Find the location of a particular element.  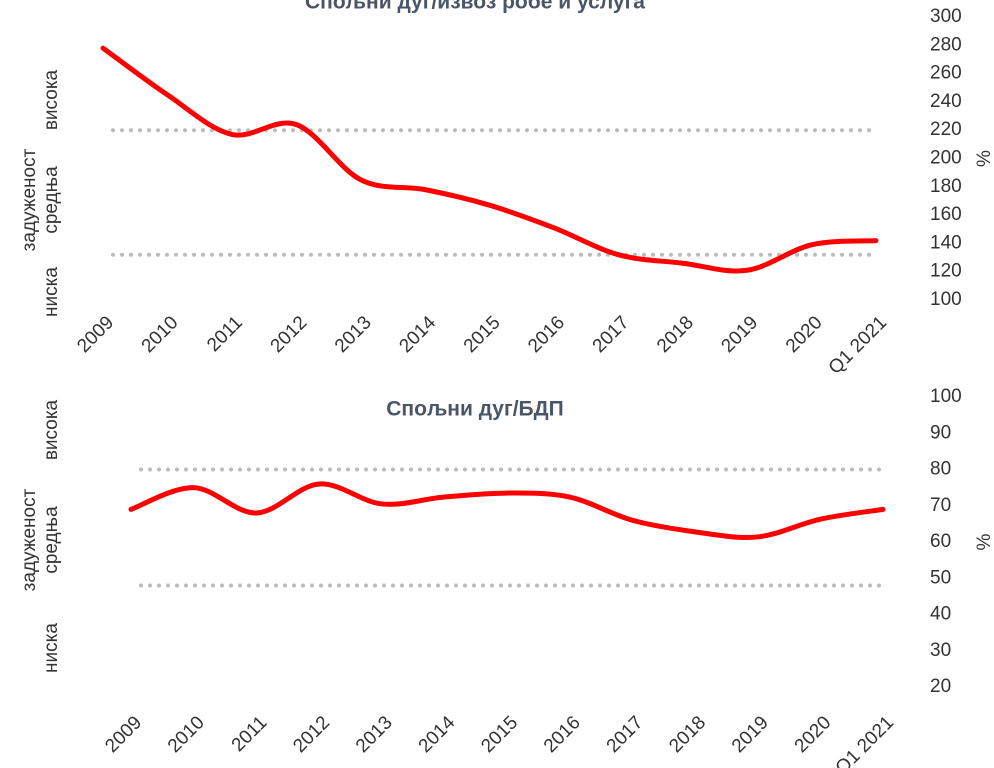

y-tick-label: 20 is located at coordinates (940, 686).